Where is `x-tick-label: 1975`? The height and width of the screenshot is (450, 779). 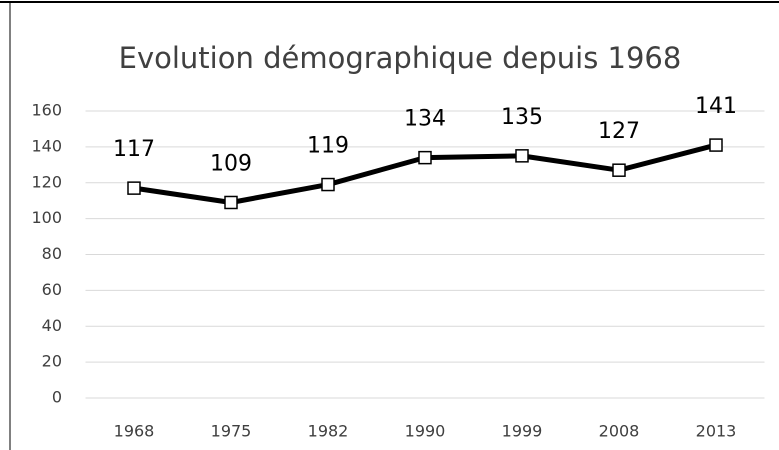
x-tick-label: 1975 is located at coordinates (231, 431).